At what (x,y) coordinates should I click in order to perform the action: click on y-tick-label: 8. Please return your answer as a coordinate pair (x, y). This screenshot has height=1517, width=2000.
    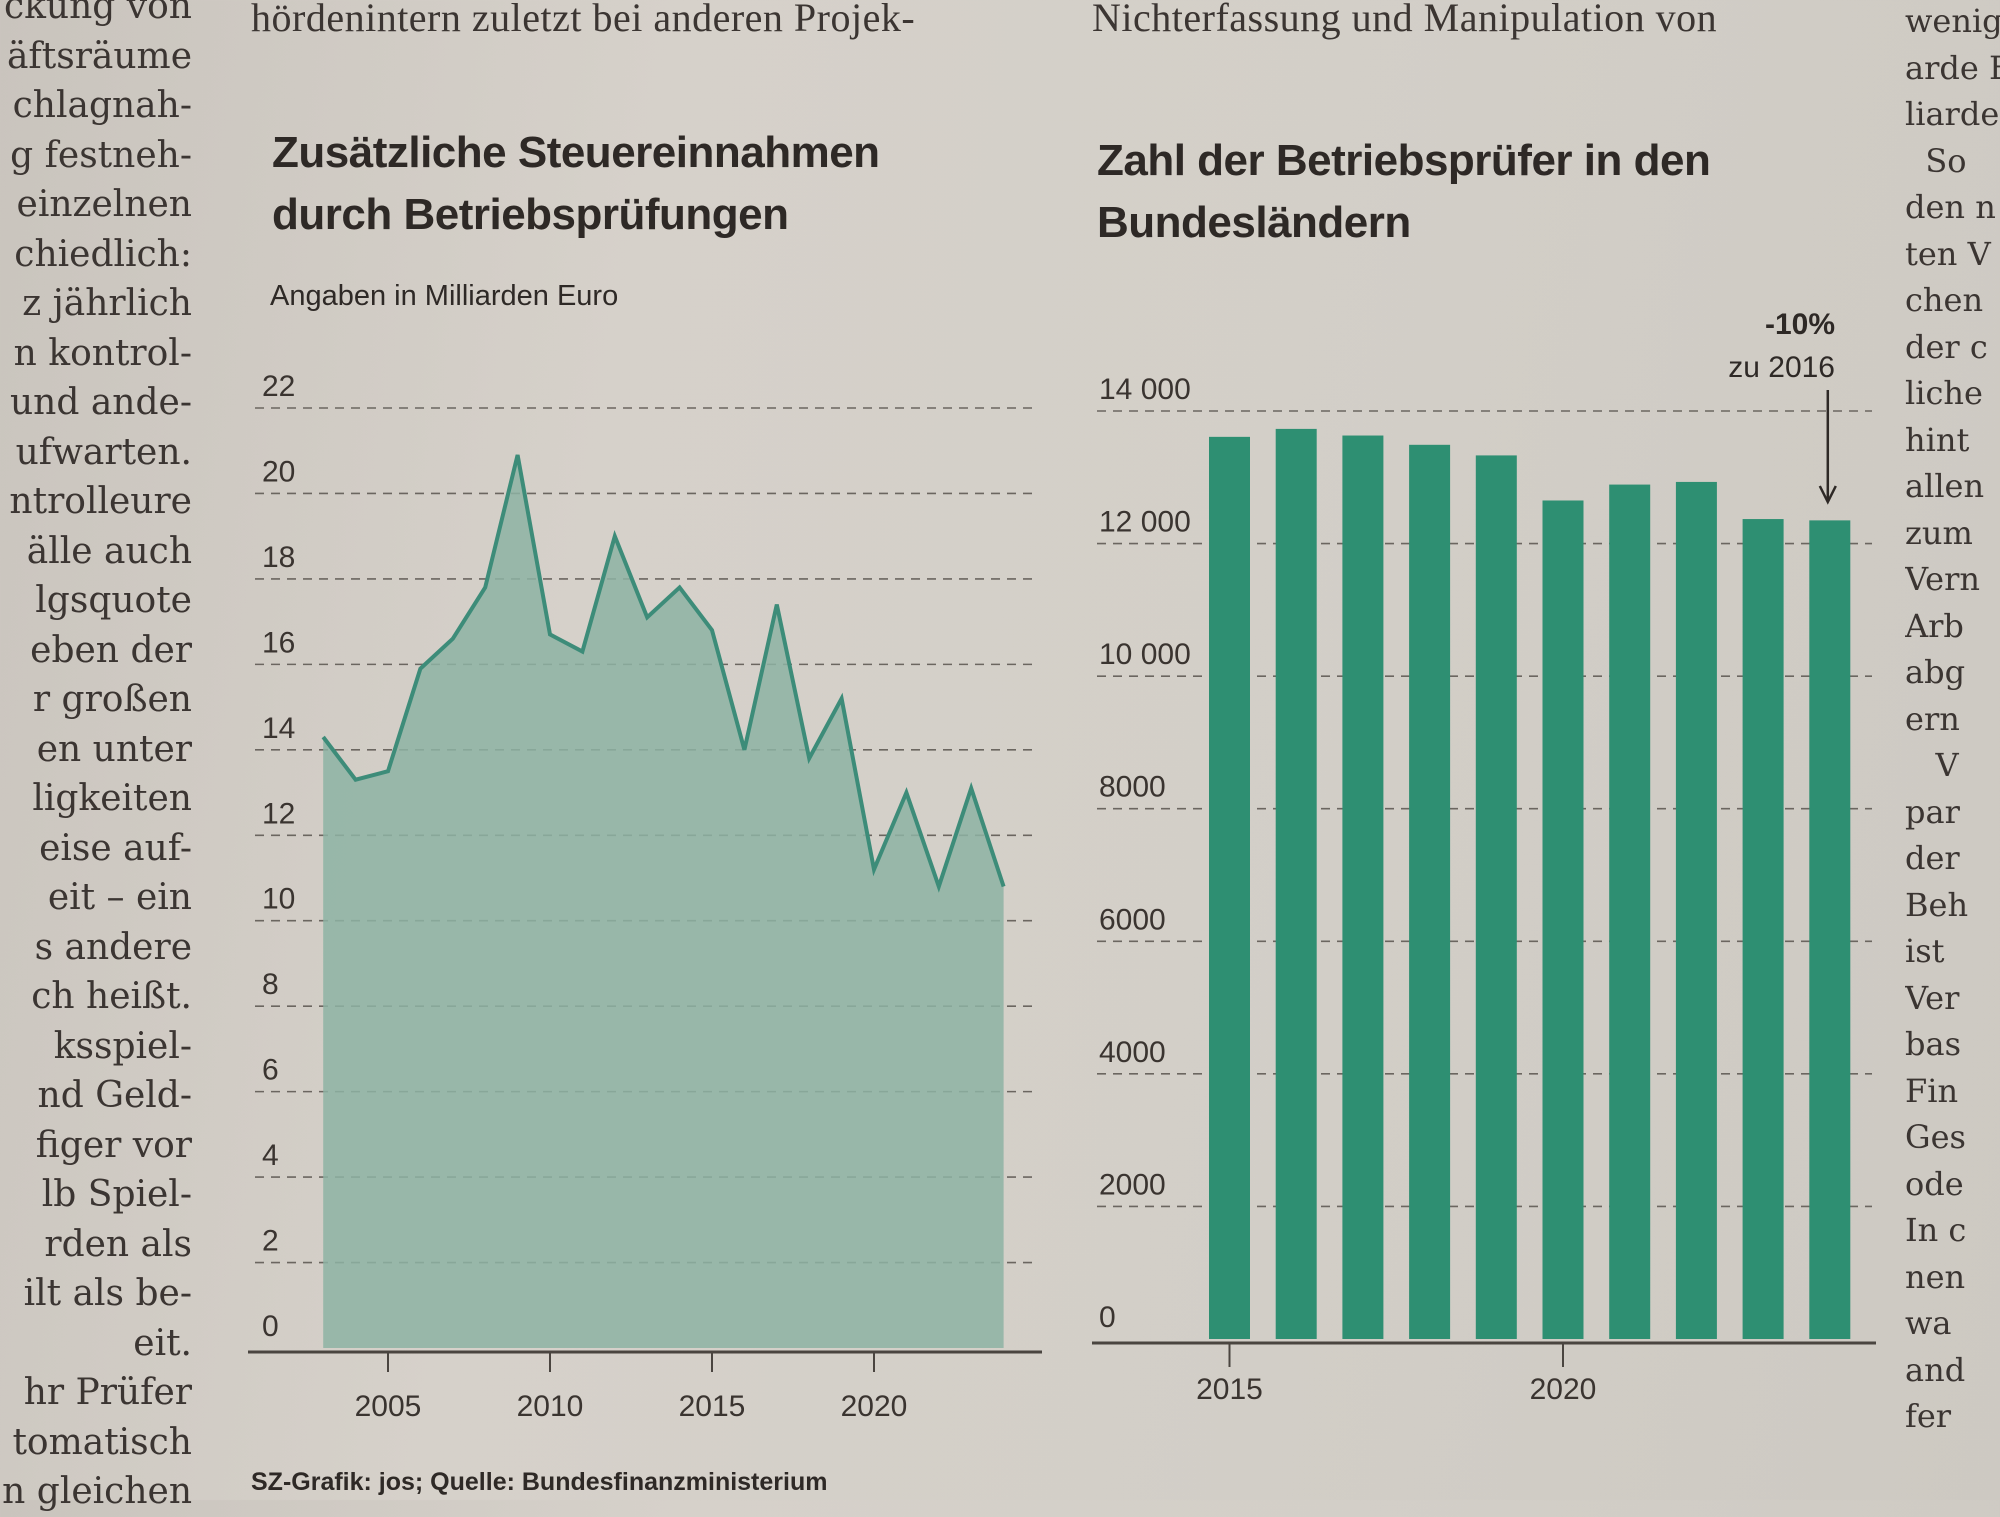
    Looking at the image, I should click on (270, 984).